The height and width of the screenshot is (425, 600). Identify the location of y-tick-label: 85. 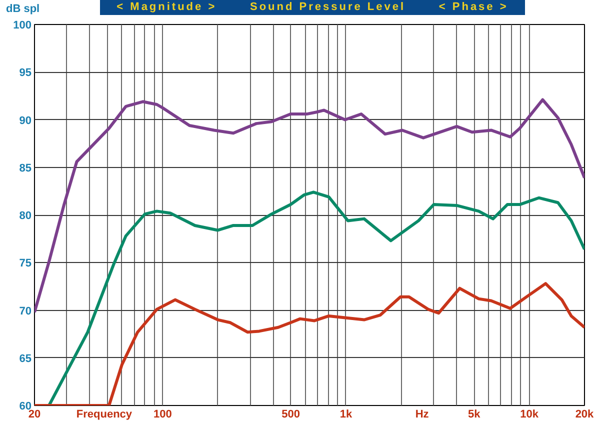
(25, 168).